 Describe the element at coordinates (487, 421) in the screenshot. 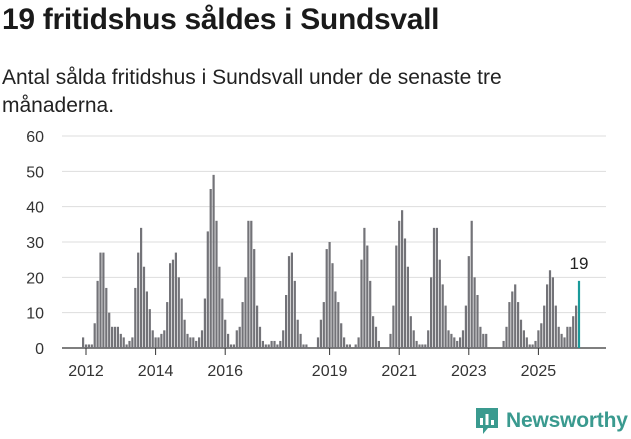

I see `newsworthy-logo-icon` at that location.